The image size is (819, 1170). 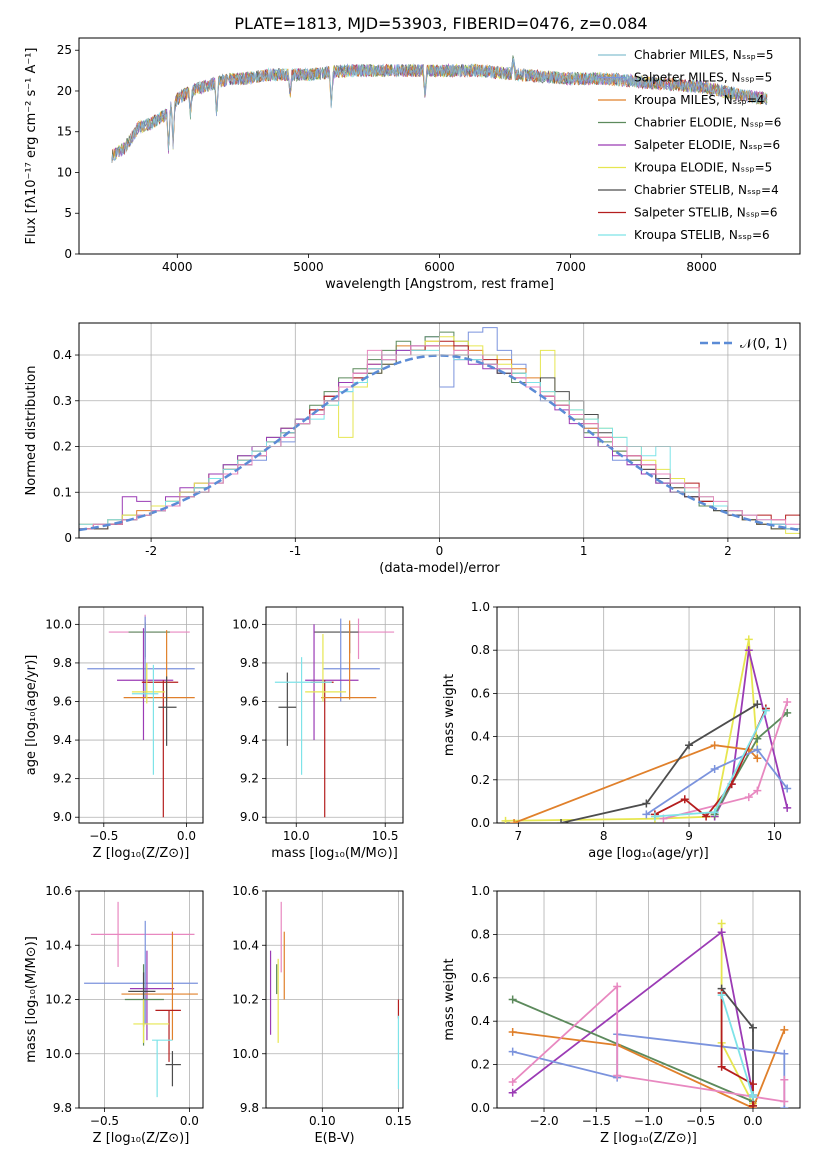 I want to click on mass-vs-EBV-xtick-label: 0.10, so click(x=322, y=1121).